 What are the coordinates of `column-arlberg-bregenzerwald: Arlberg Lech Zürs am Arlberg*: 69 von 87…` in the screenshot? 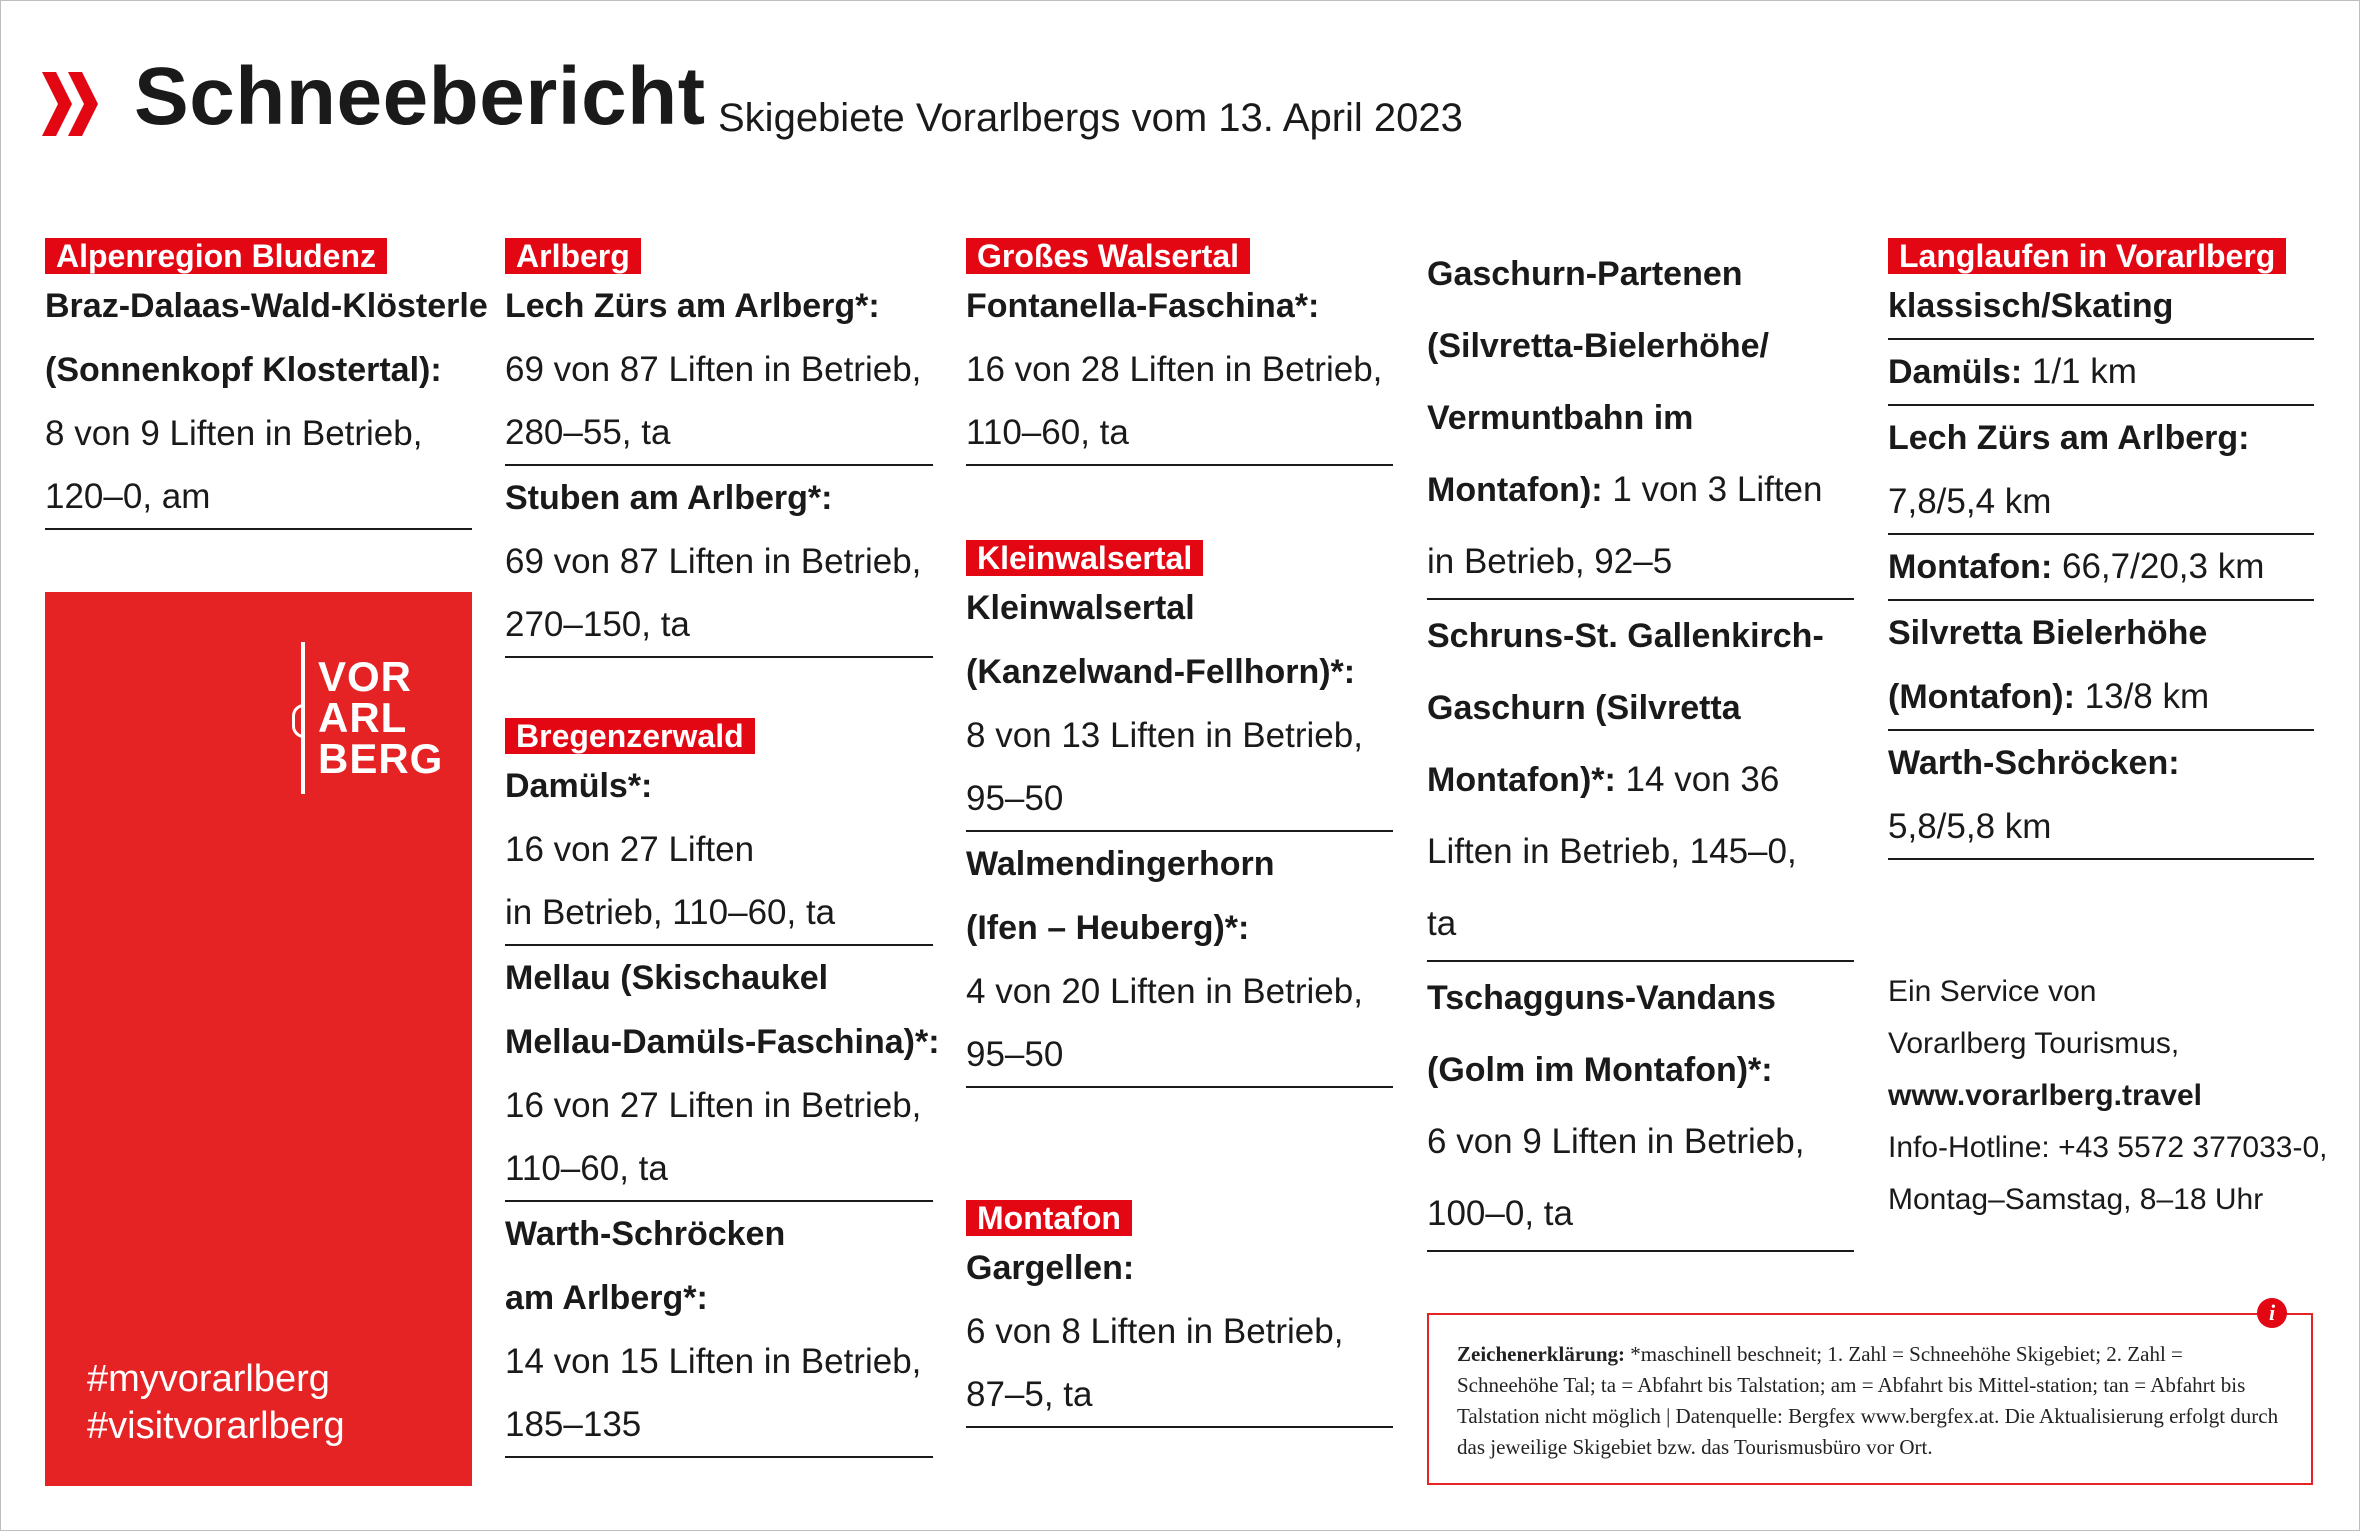 It's located at (722, 848).